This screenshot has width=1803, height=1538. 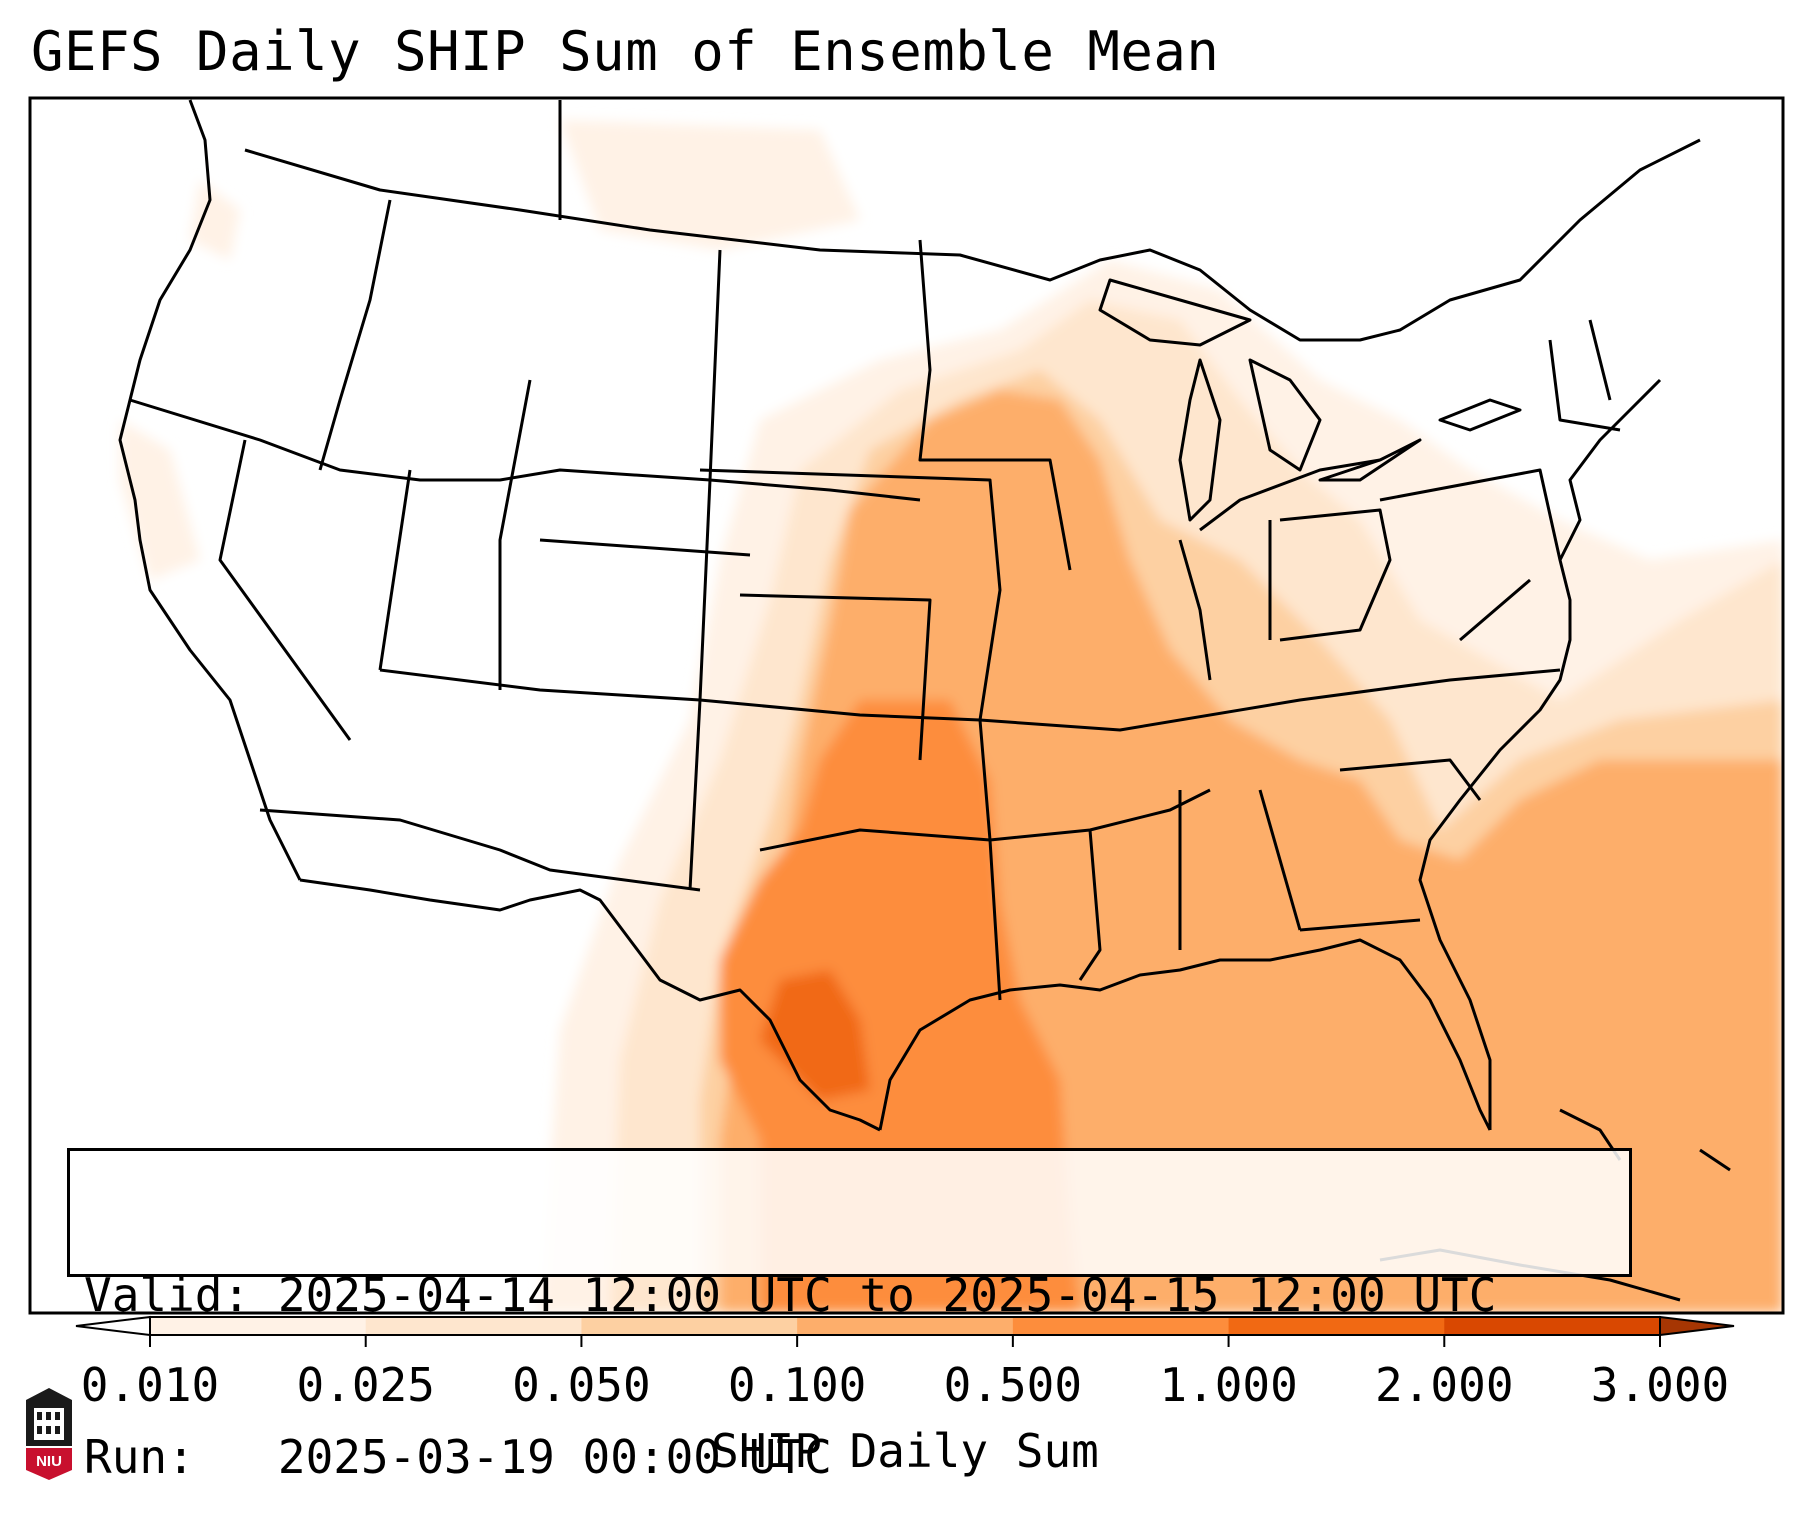 I want to click on map-title: GEFS Daily SHIP Sum of Ensemble Mean, so click(x=625, y=51).